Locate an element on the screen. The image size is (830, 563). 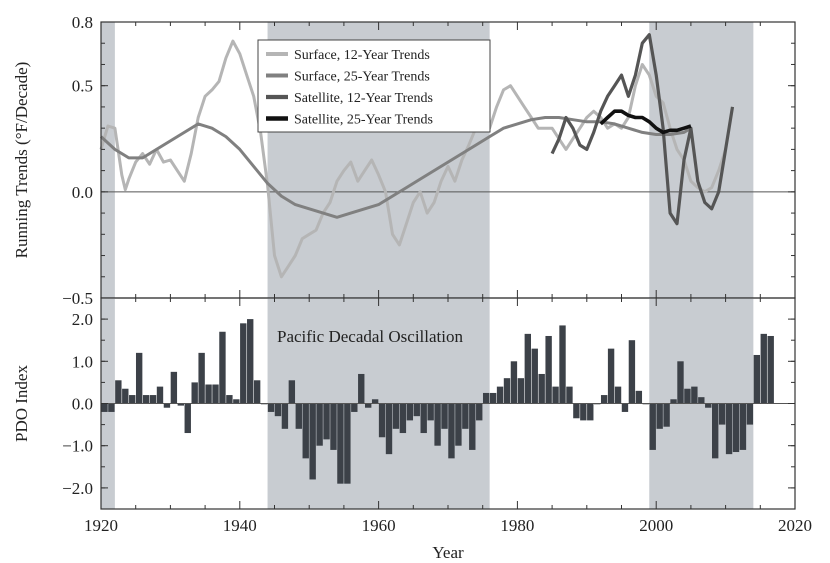
pdo-bar-1975 is located at coordinates (486, 398).